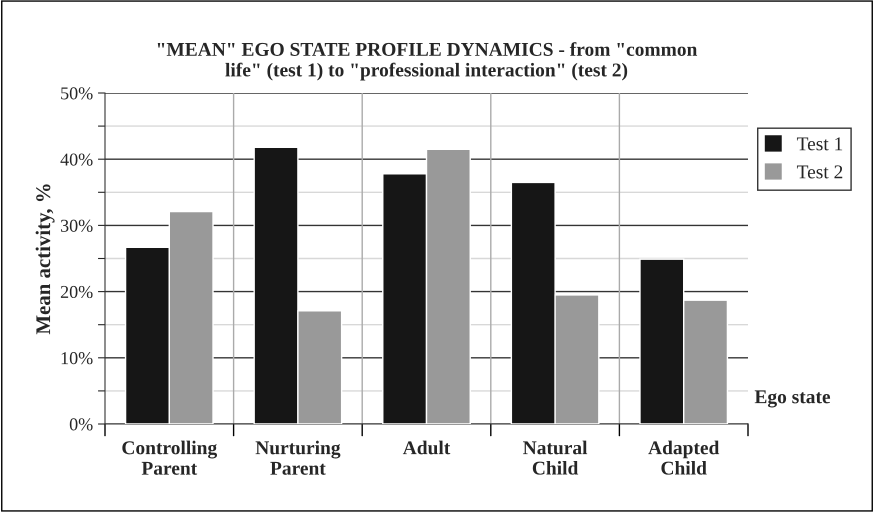  Describe the element at coordinates (77, 93) in the screenshot. I see `y-tick-label: 50%` at that location.